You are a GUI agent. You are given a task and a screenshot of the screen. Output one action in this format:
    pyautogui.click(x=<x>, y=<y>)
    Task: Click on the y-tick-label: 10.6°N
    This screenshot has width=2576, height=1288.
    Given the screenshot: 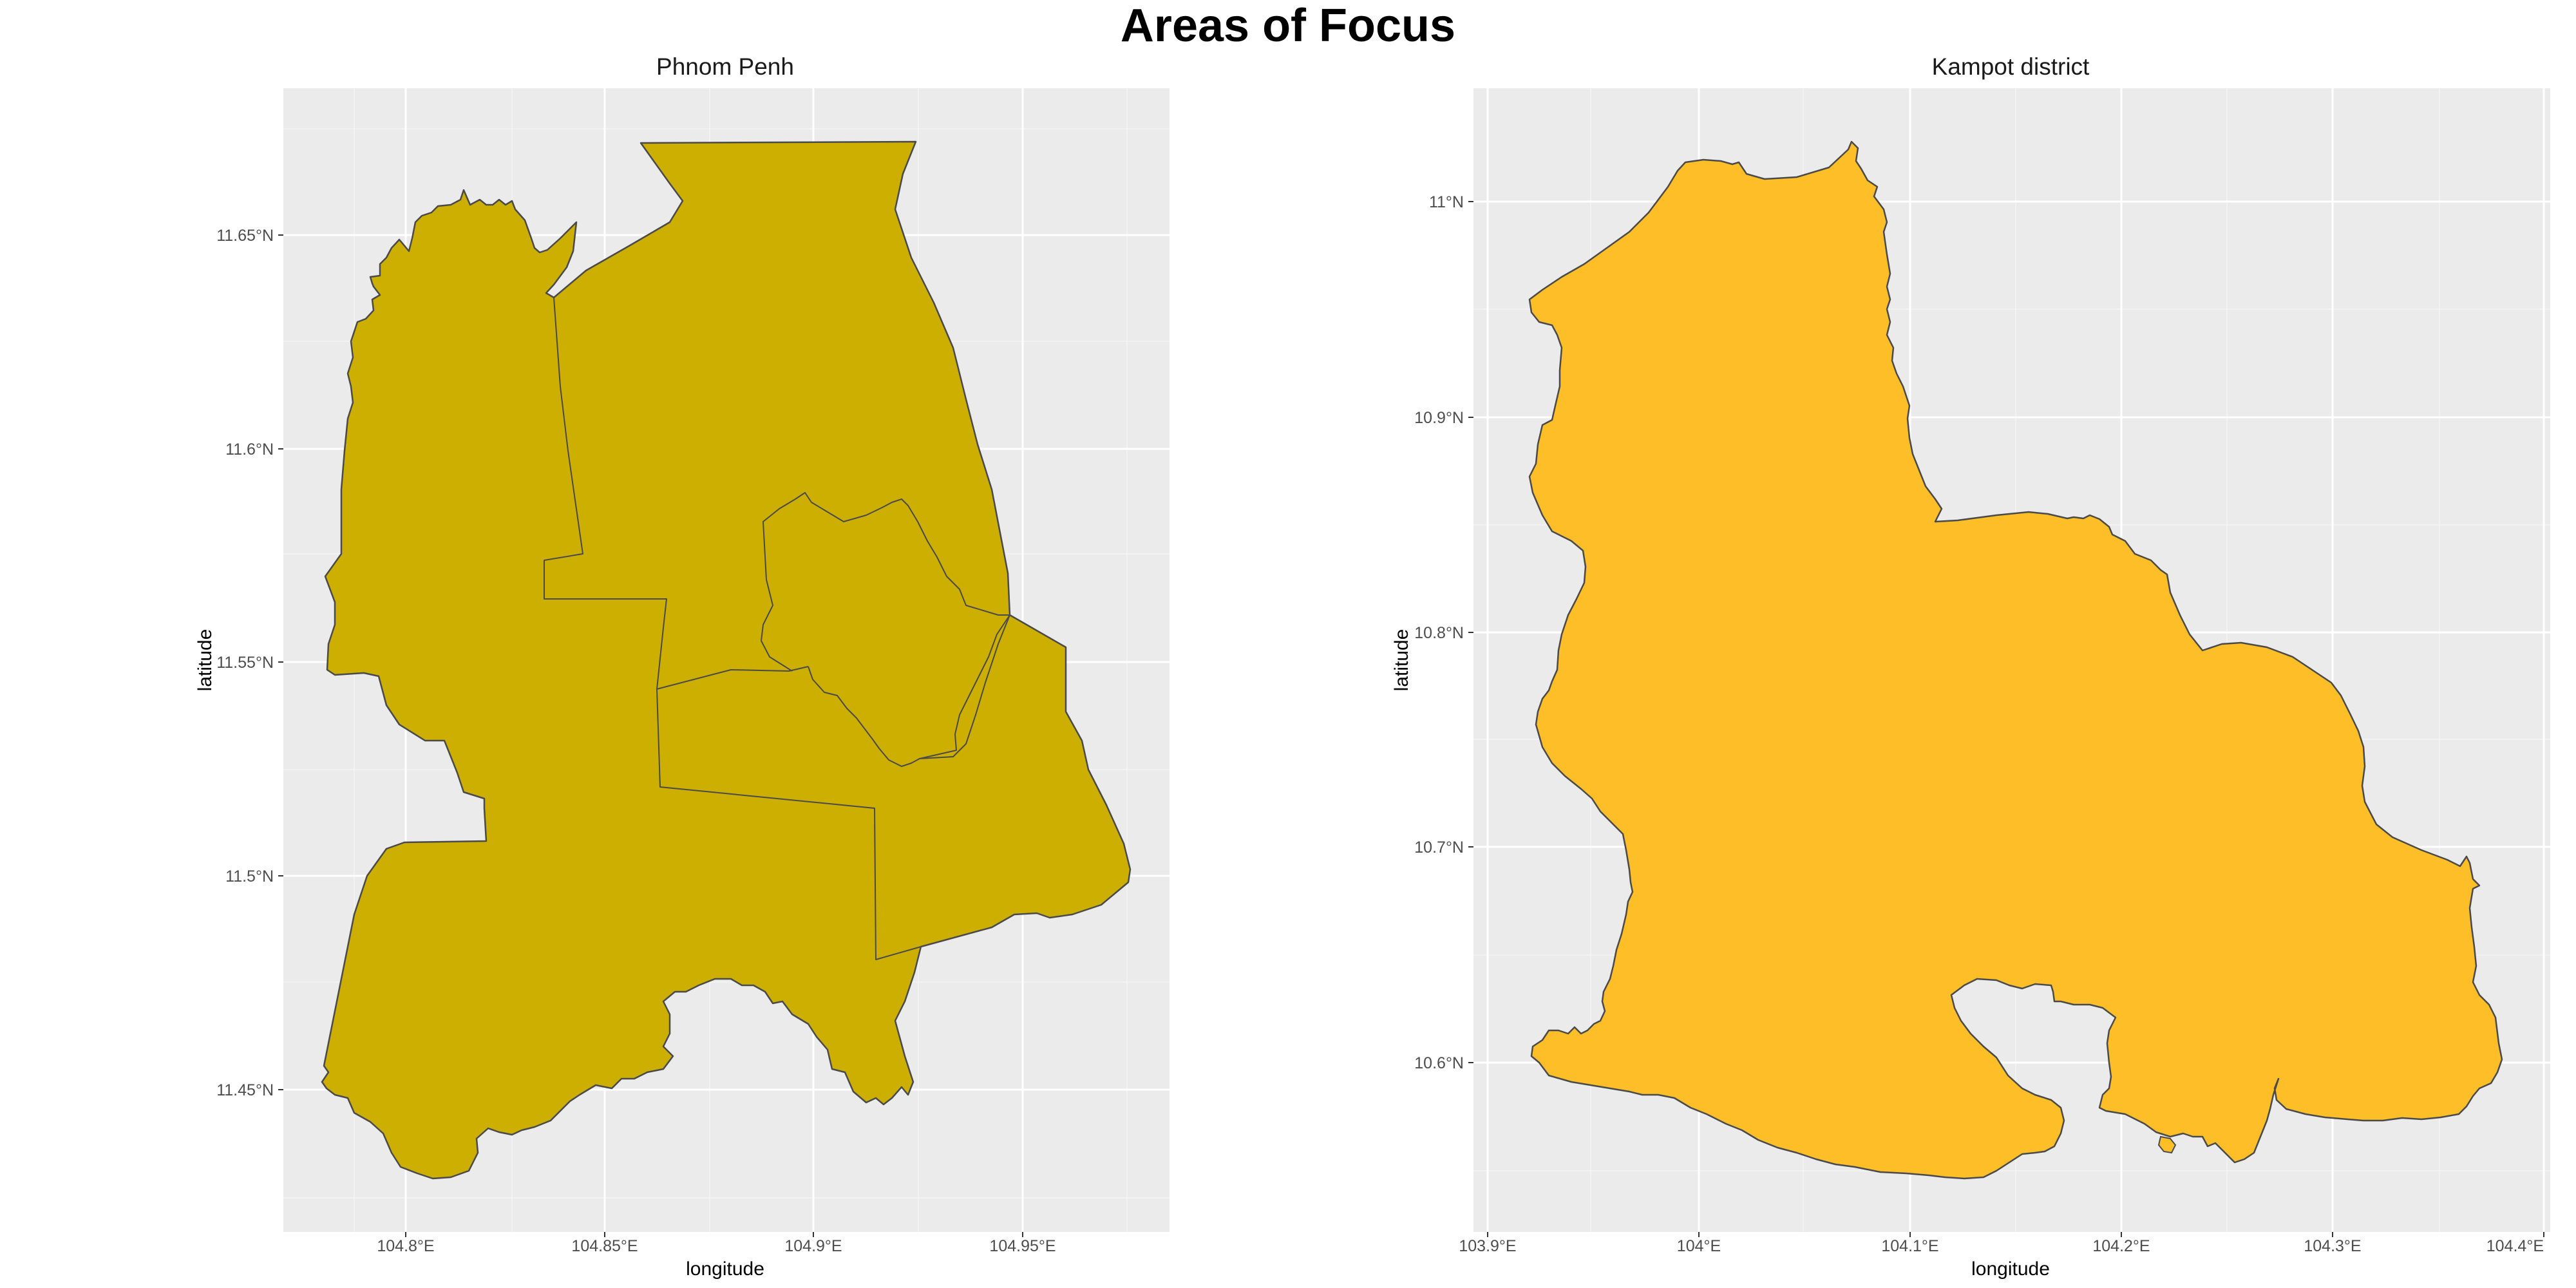 What is the action you would take?
    pyautogui.click(x=1439, y=1063)
    